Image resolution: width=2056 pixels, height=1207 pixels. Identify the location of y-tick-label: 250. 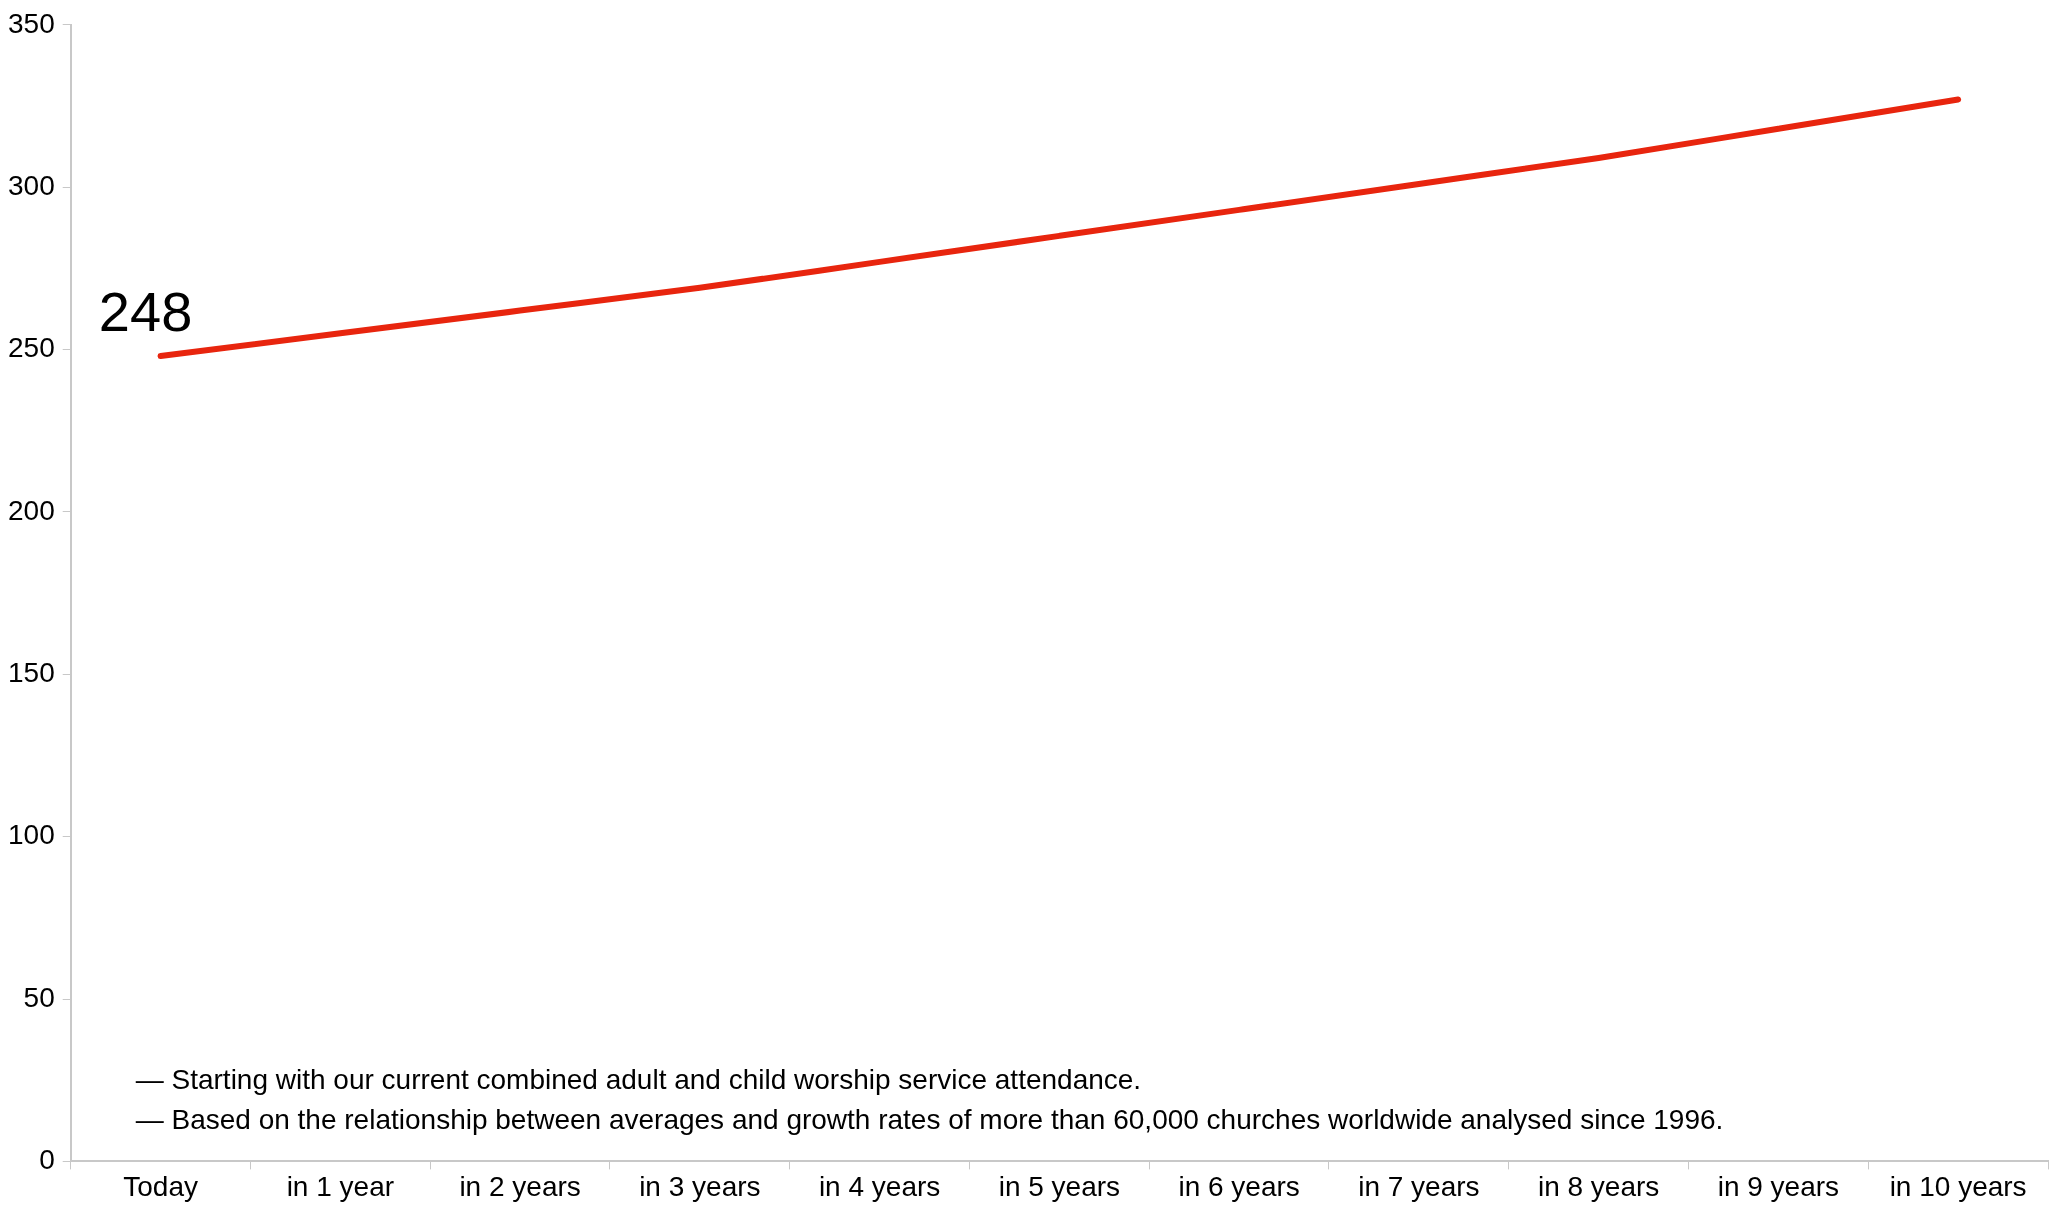
(31, 348).